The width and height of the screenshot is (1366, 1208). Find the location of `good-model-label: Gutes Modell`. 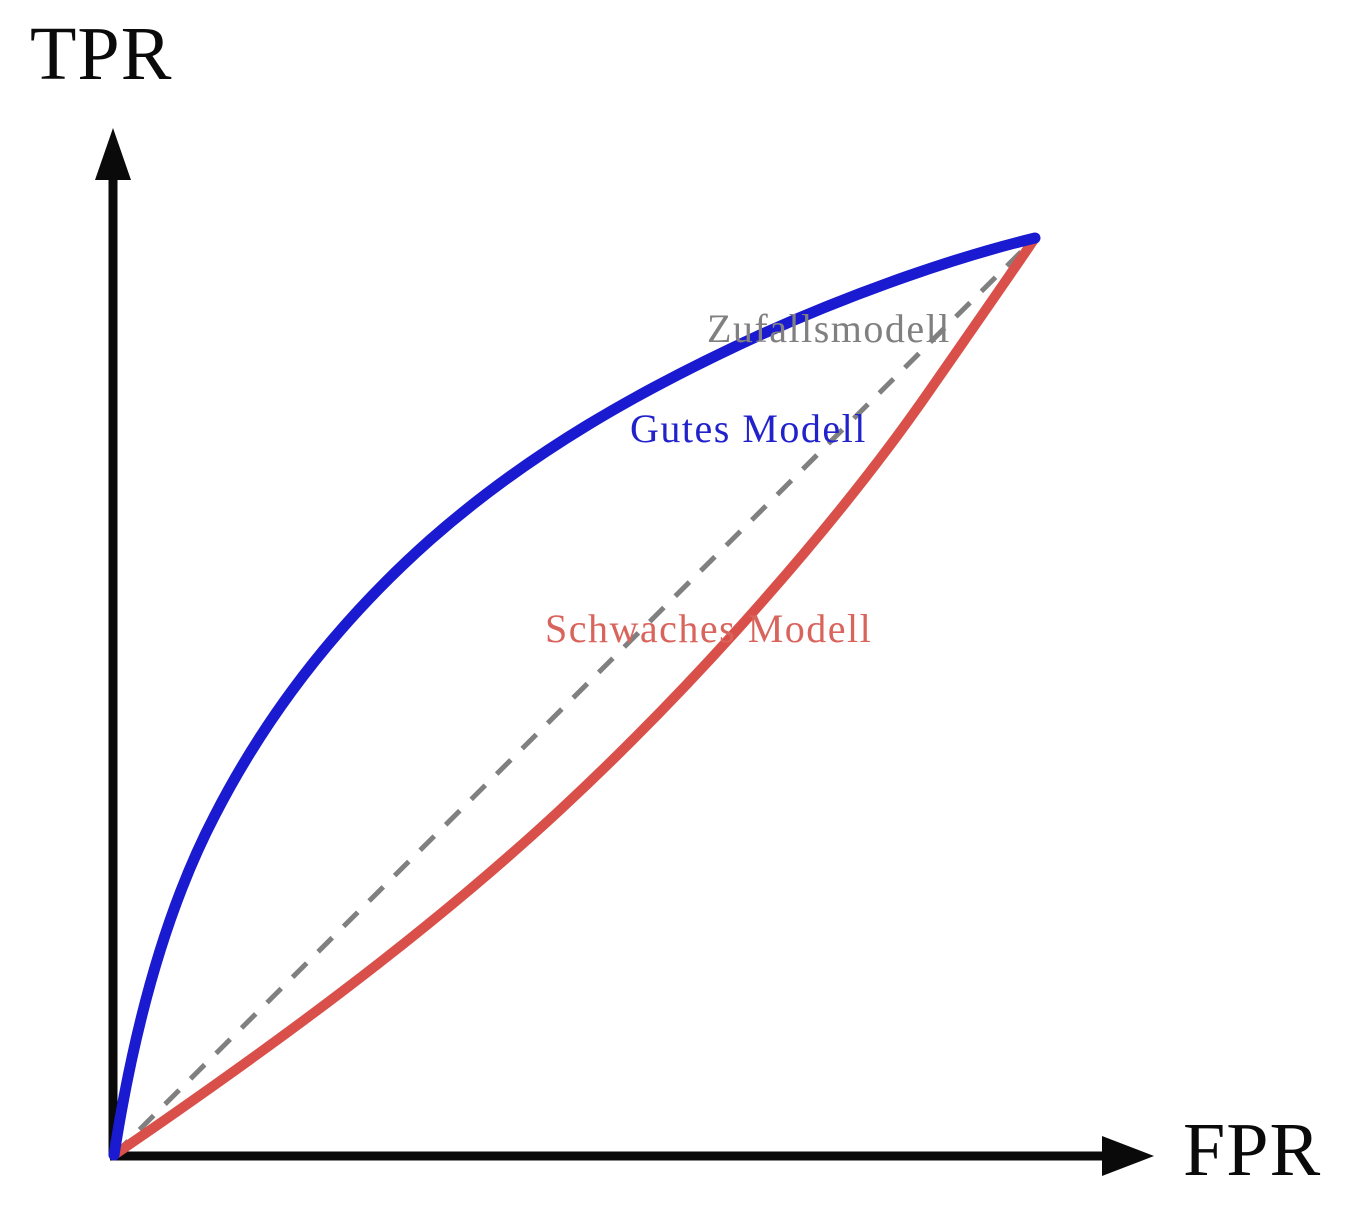

good-model-label: Gutes Modell is located at coordinates (748, 428).